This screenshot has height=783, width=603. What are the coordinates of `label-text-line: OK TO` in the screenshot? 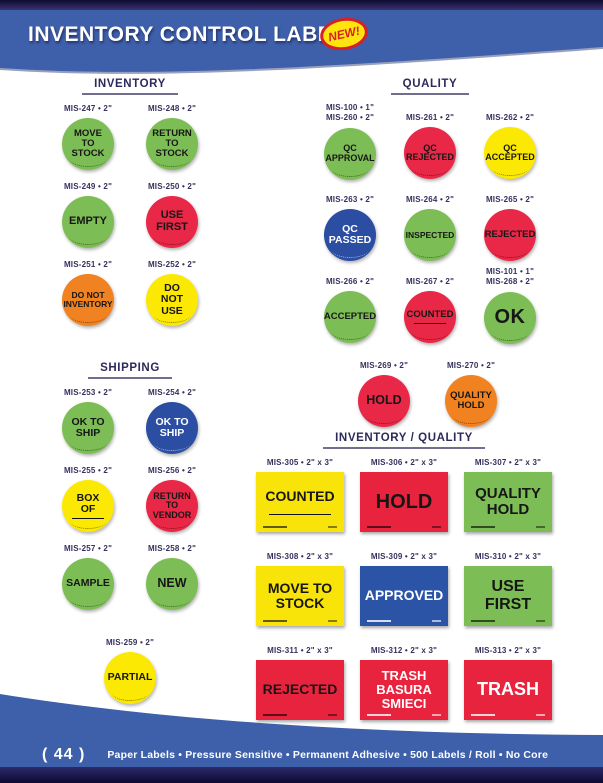 It's located at (172, 421).